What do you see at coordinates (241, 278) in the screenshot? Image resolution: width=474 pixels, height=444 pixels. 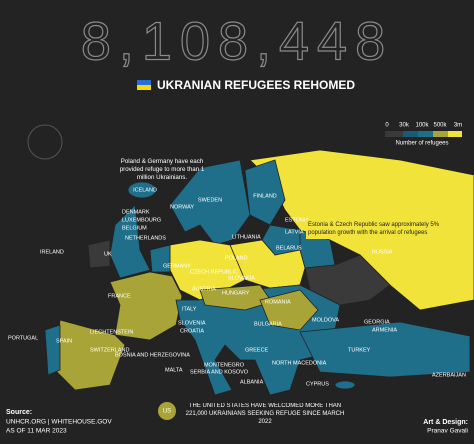 I see `country-label: SLOVAKIA` at bounding box center [241, 278].